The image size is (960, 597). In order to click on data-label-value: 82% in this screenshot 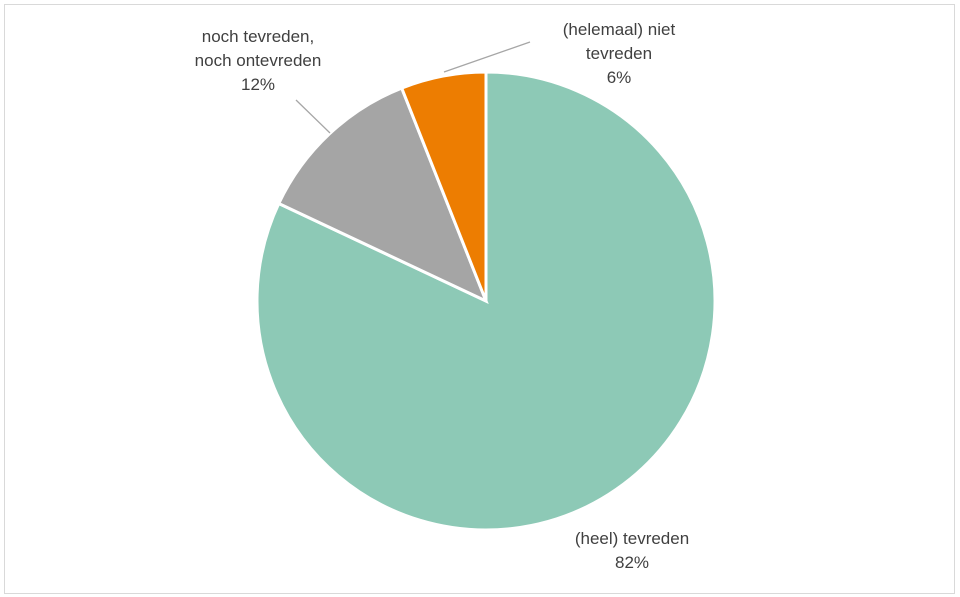, I will do `click(632, 562)`.